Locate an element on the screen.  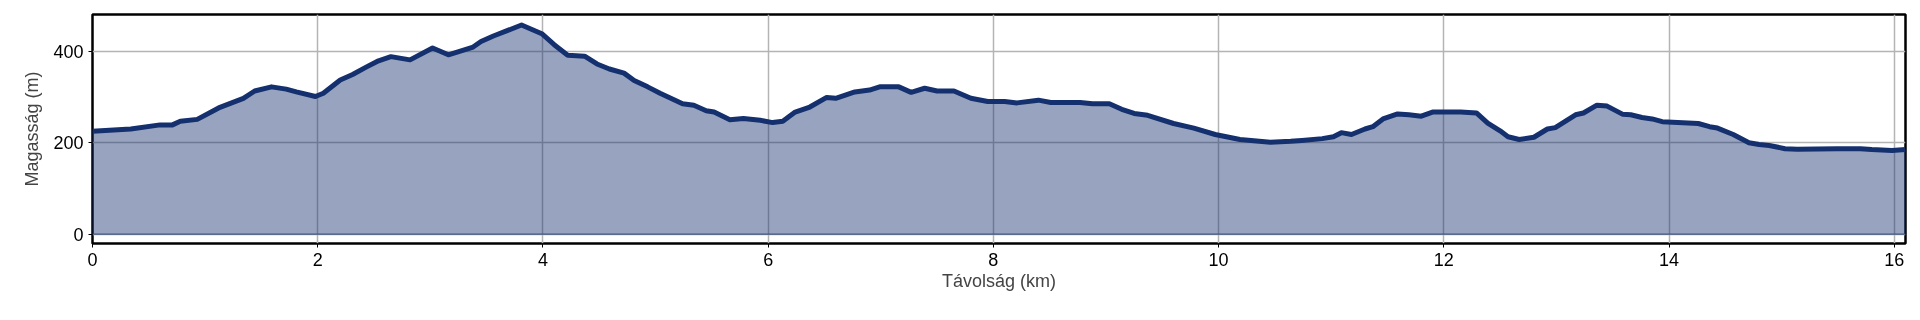
y-tick-label: 200 is located at coordinates (68, 143).